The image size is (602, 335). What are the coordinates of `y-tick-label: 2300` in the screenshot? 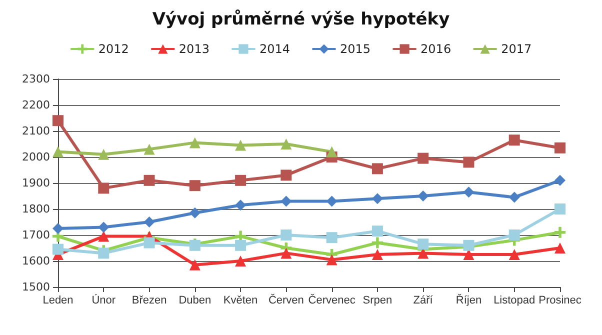 It's located at (36, 79).